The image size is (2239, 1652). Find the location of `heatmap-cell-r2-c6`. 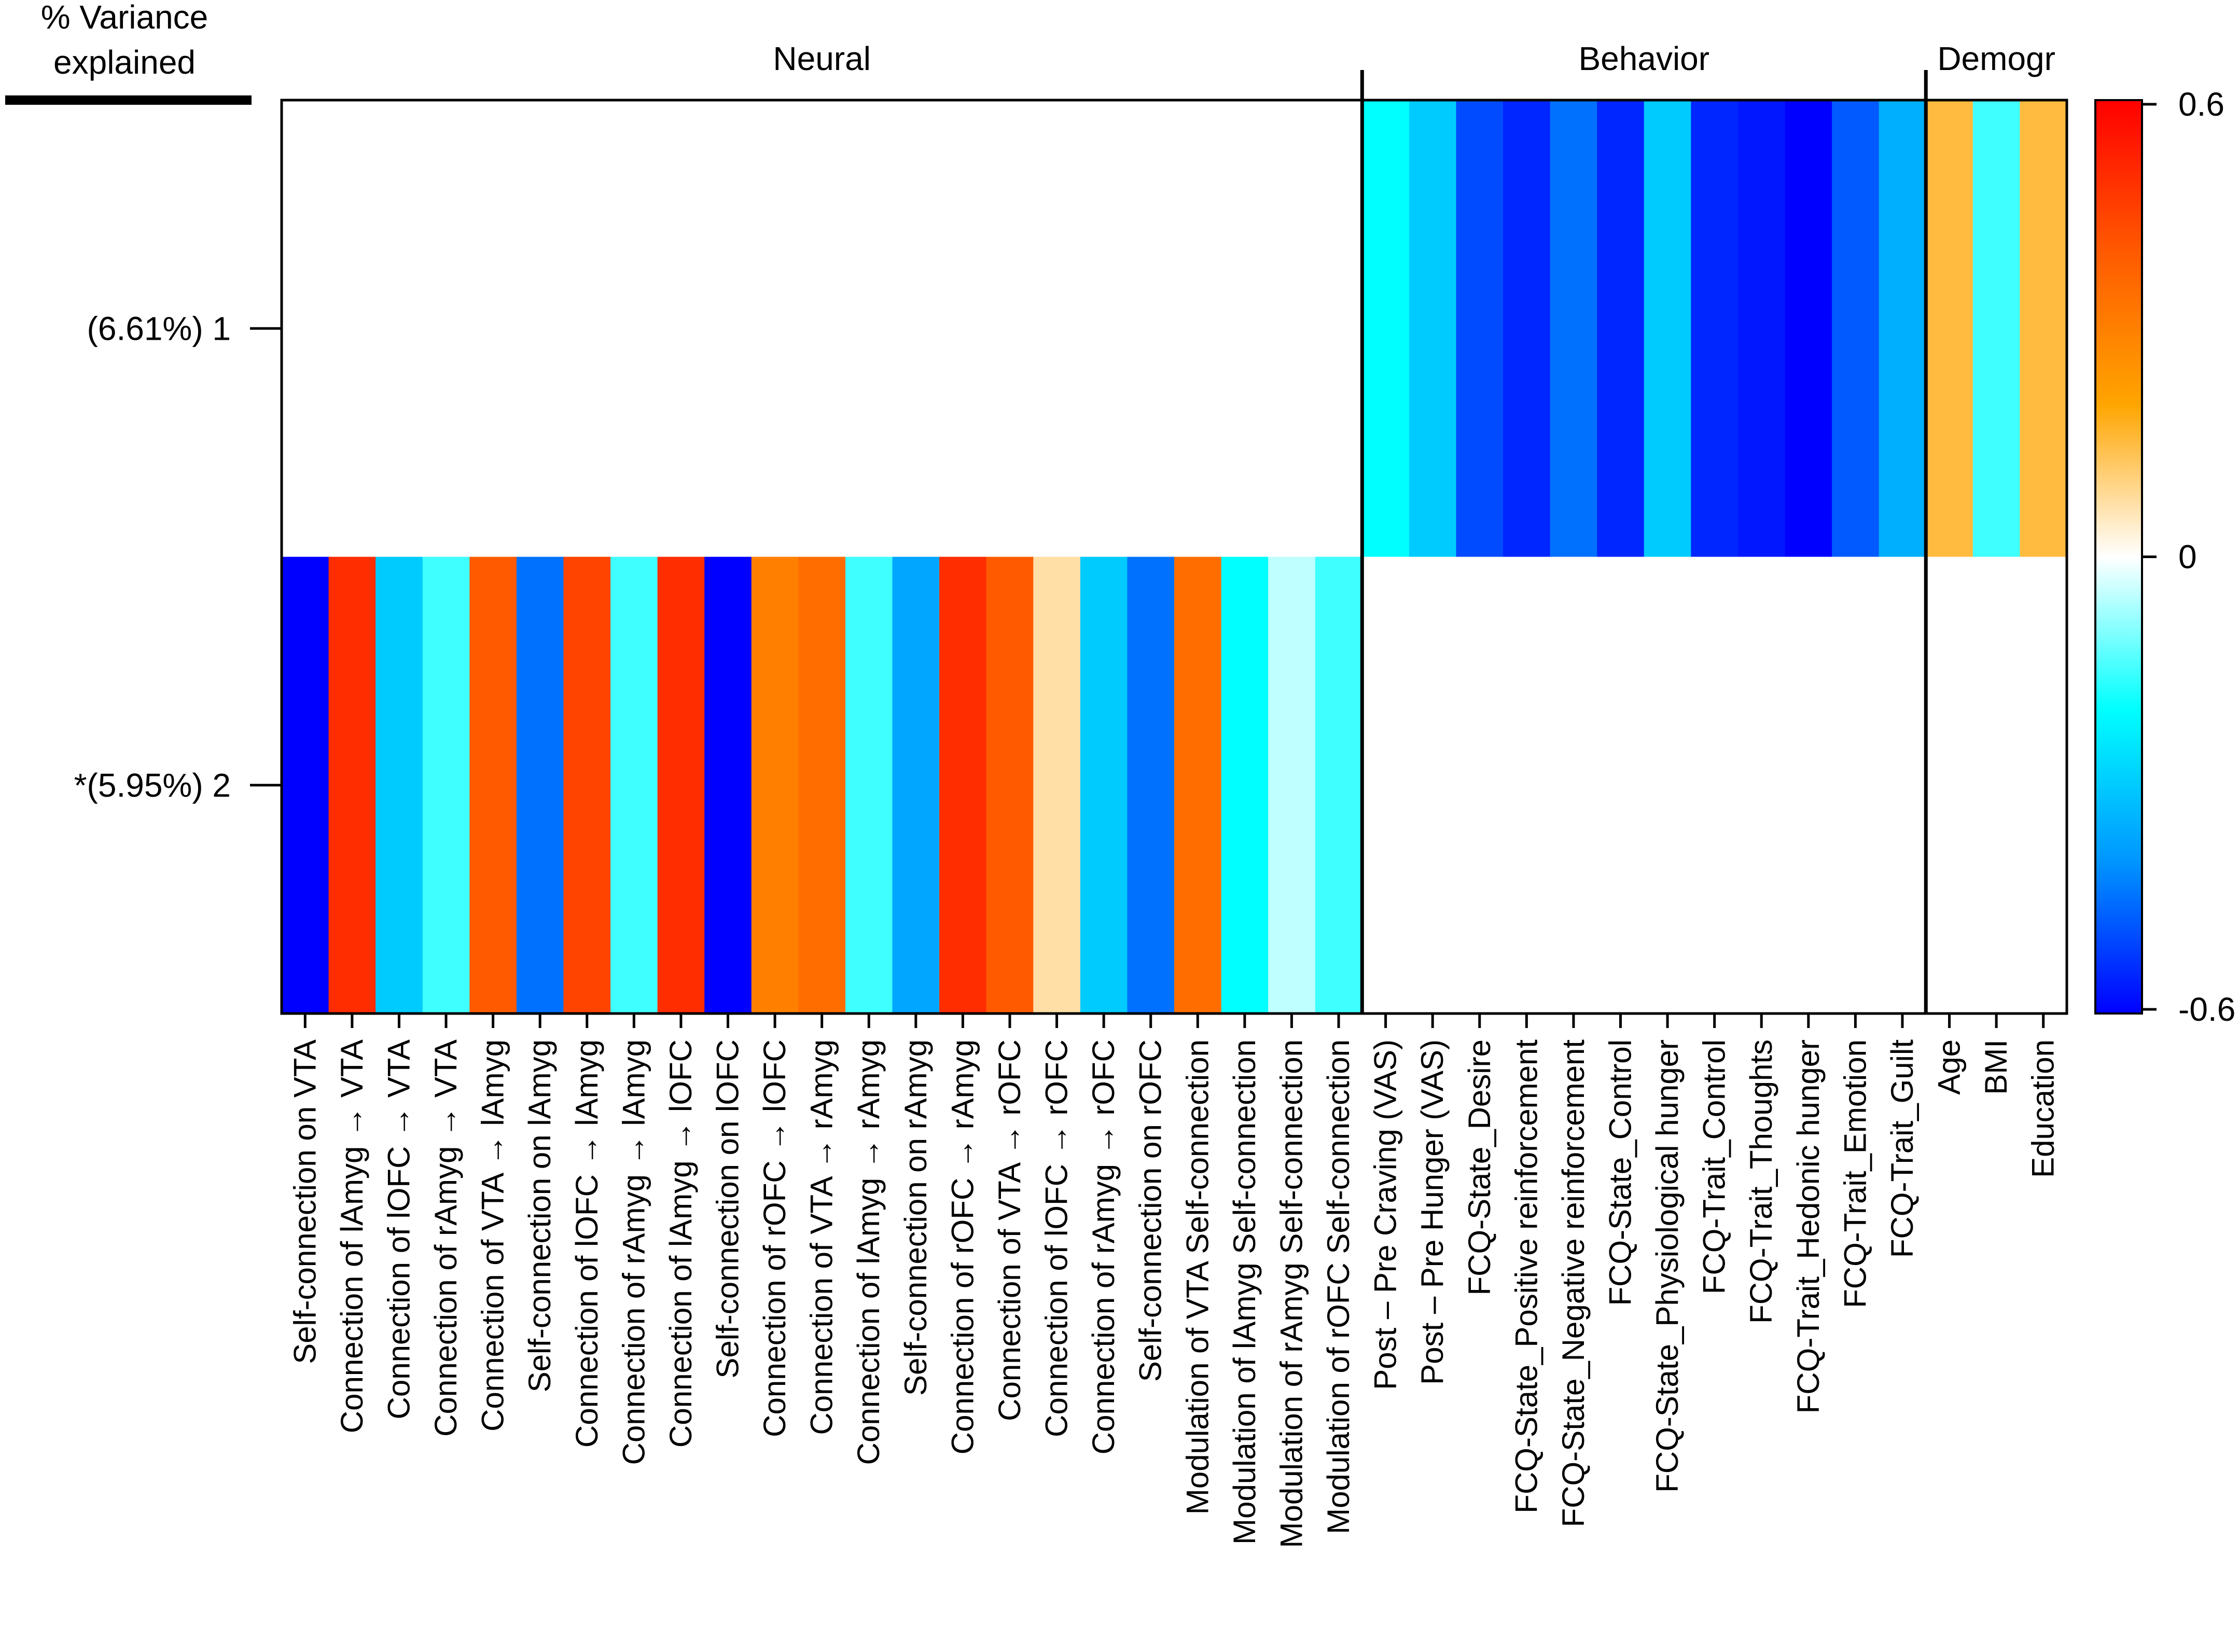

heatmap-cell-r2-c6 is located at coordinates (540, 786).